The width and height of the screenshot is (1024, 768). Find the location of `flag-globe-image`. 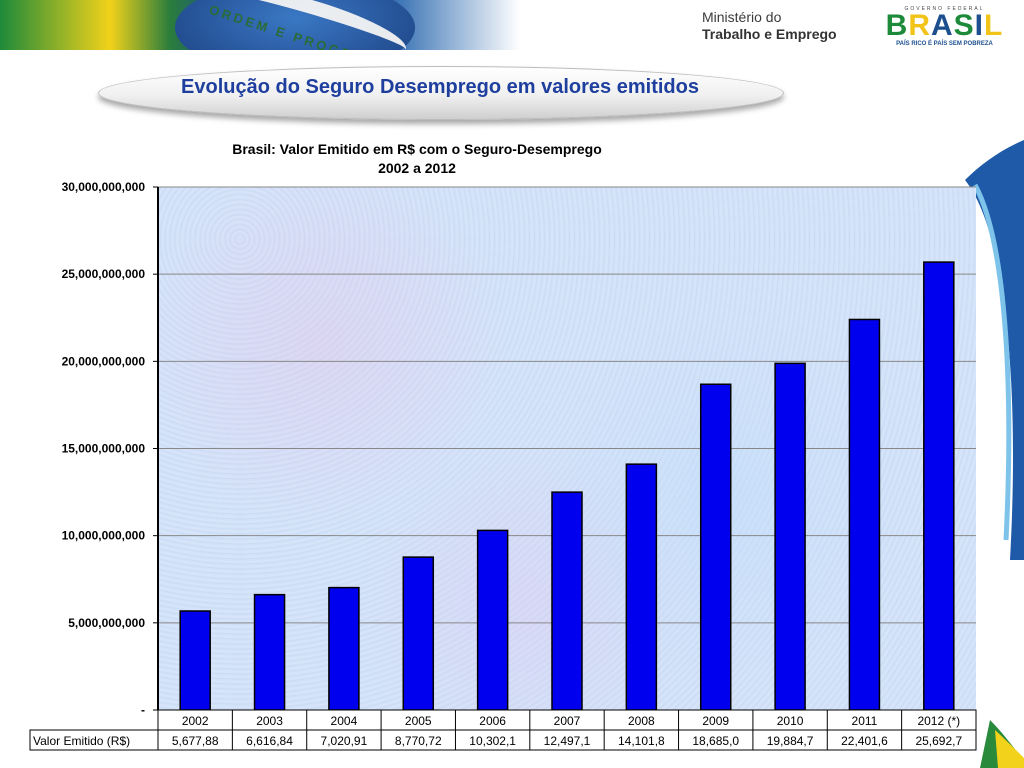

flag-globe-image is located at coordinates (295, 25).